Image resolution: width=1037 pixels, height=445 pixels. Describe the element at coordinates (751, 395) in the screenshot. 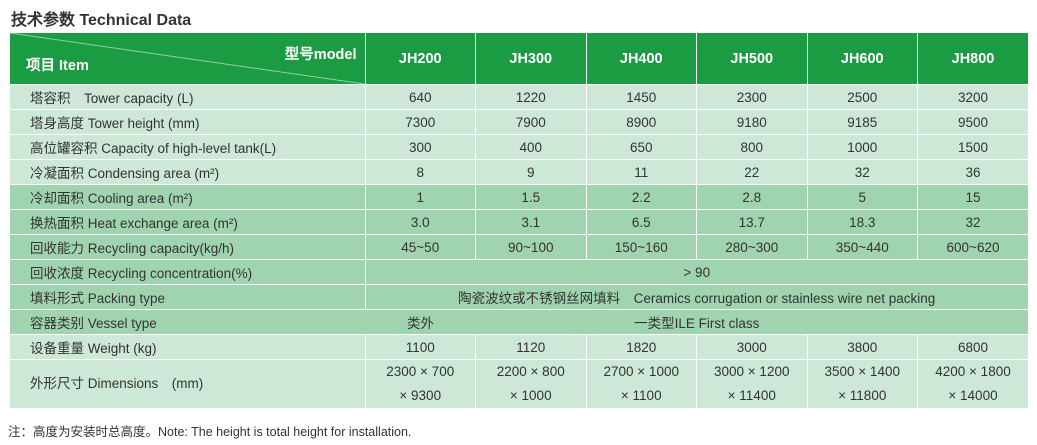

I see `cell-line: × 11400` at that location.